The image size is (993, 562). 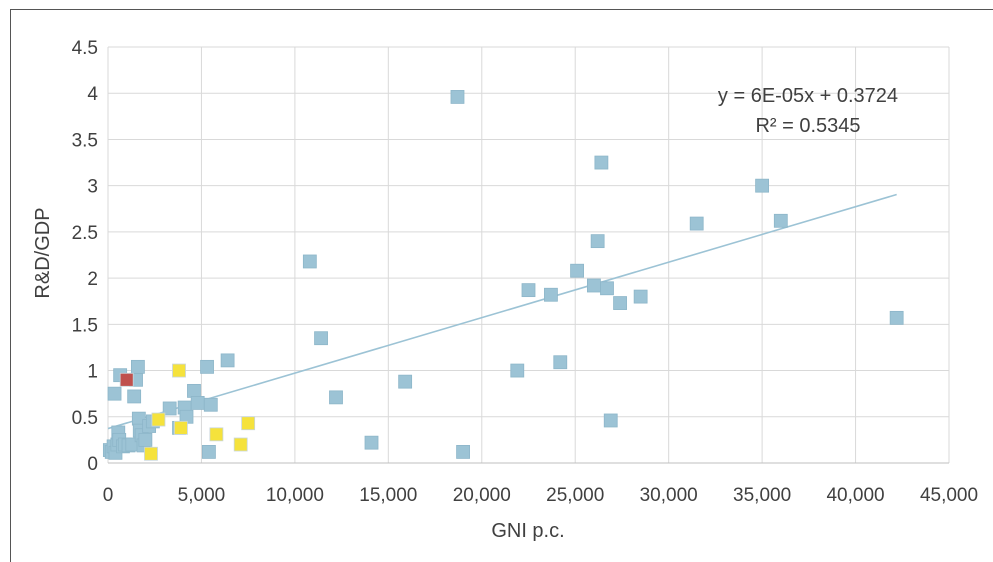 I want to click on y-tick-label: 3.5, so click(x=85, y=140).